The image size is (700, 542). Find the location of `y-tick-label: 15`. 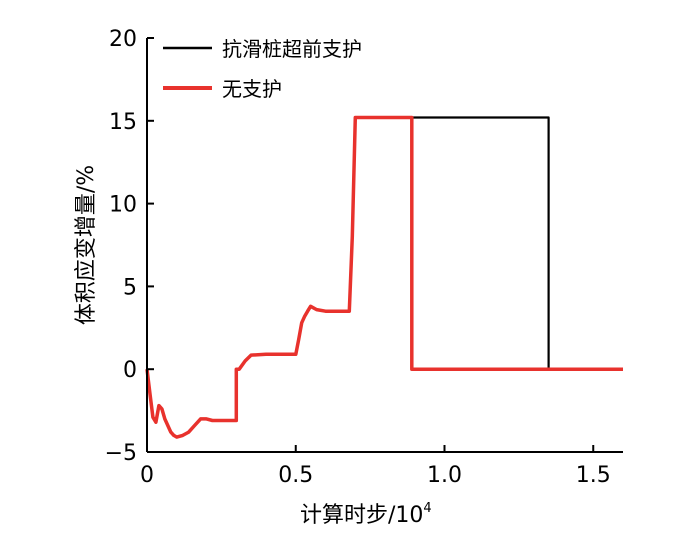

y-tick-label: 15 is located at coordinates (123, 122).